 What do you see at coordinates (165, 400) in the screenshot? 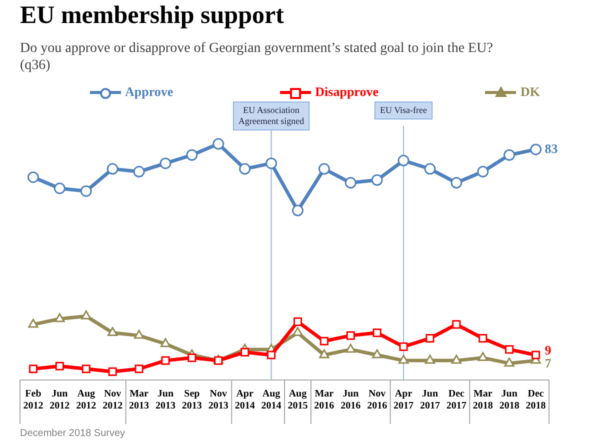
I see `x-tick-label: Jun 2013` at bounding box center [165, 400].